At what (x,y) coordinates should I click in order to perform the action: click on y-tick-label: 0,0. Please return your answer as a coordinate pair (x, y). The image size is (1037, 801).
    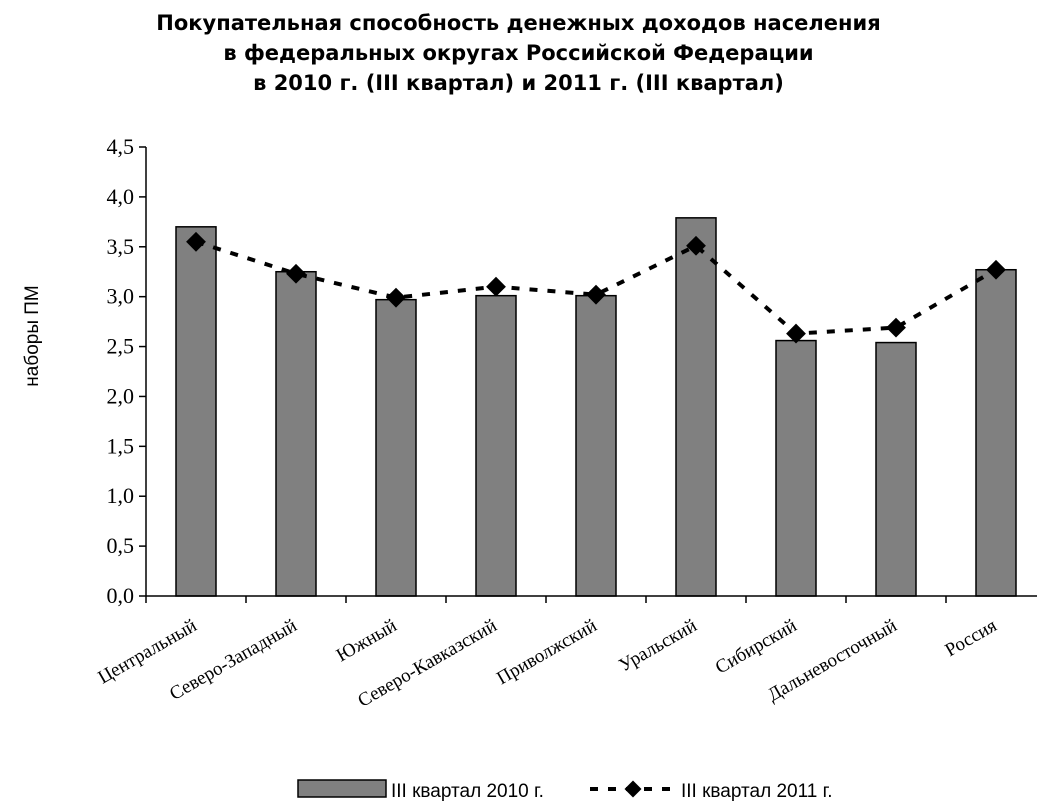
    Looking at the image, I should click on (121, 595).